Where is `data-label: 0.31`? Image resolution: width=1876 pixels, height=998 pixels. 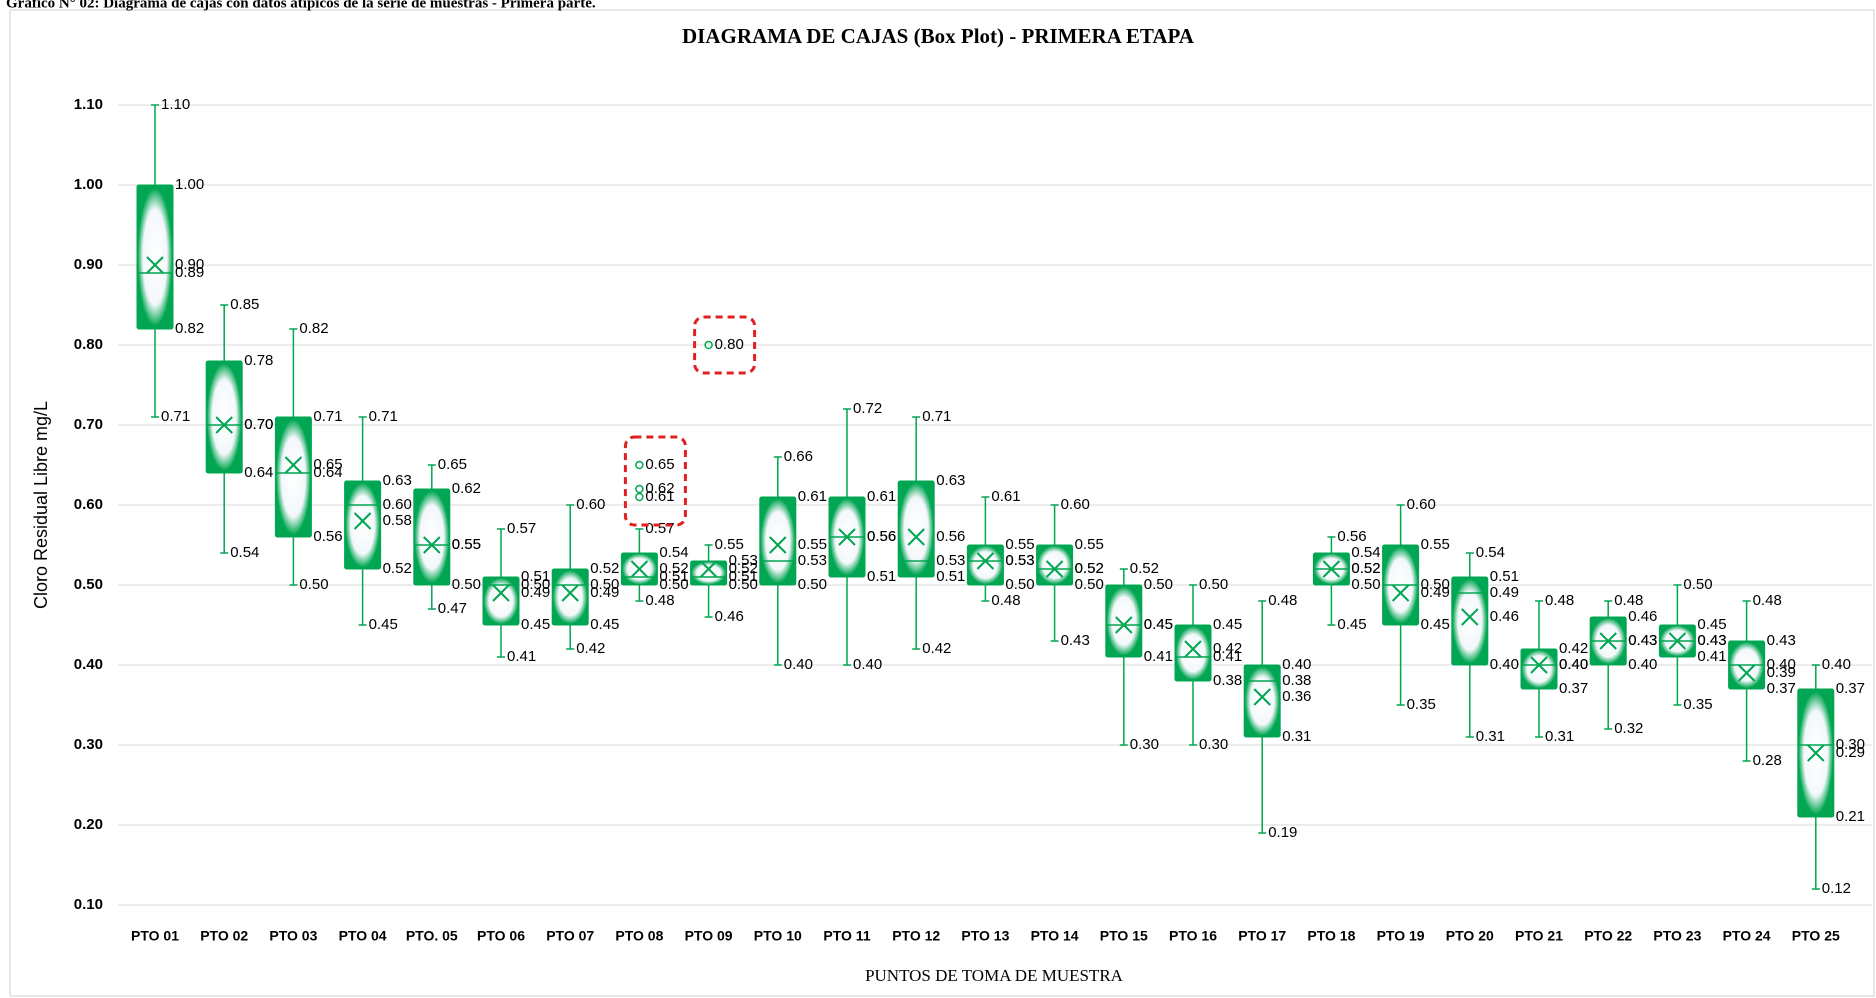 data-label: 0.31 is located at coordinates (1490, 736).